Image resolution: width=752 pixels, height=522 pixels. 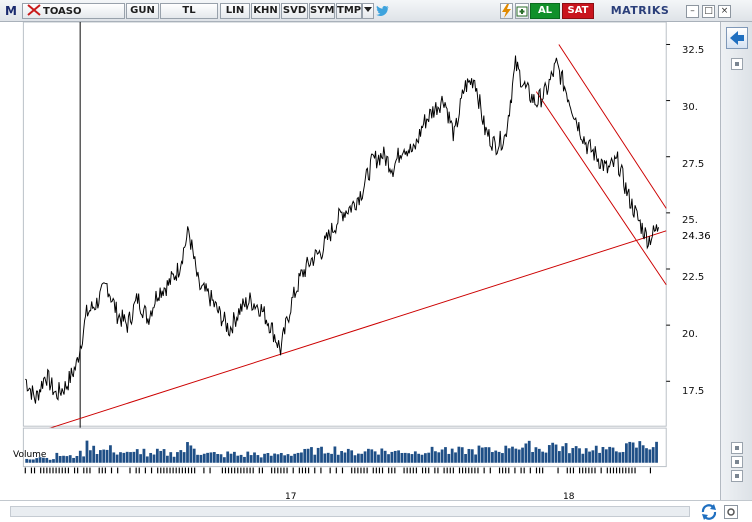 I want to click on horizontal-scrollbar, so click(x=350, y=511).